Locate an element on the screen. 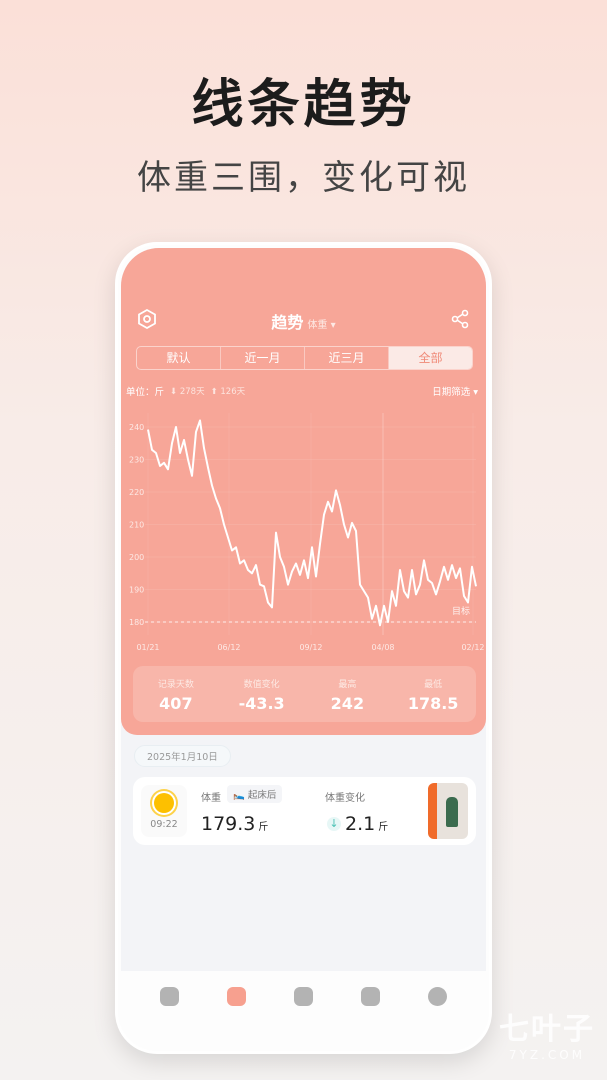  notebook-icon is located at coordinates (370, 996).